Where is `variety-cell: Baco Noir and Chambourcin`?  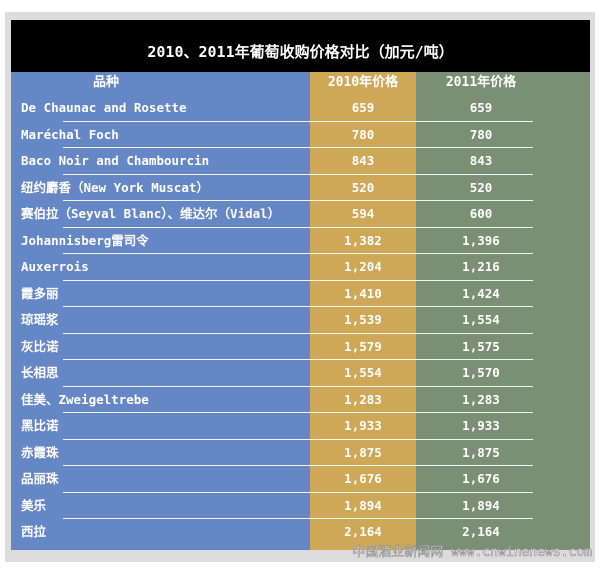
variety-cell: Baco Noir and Chambourcin is located at coordinates (115, 160).